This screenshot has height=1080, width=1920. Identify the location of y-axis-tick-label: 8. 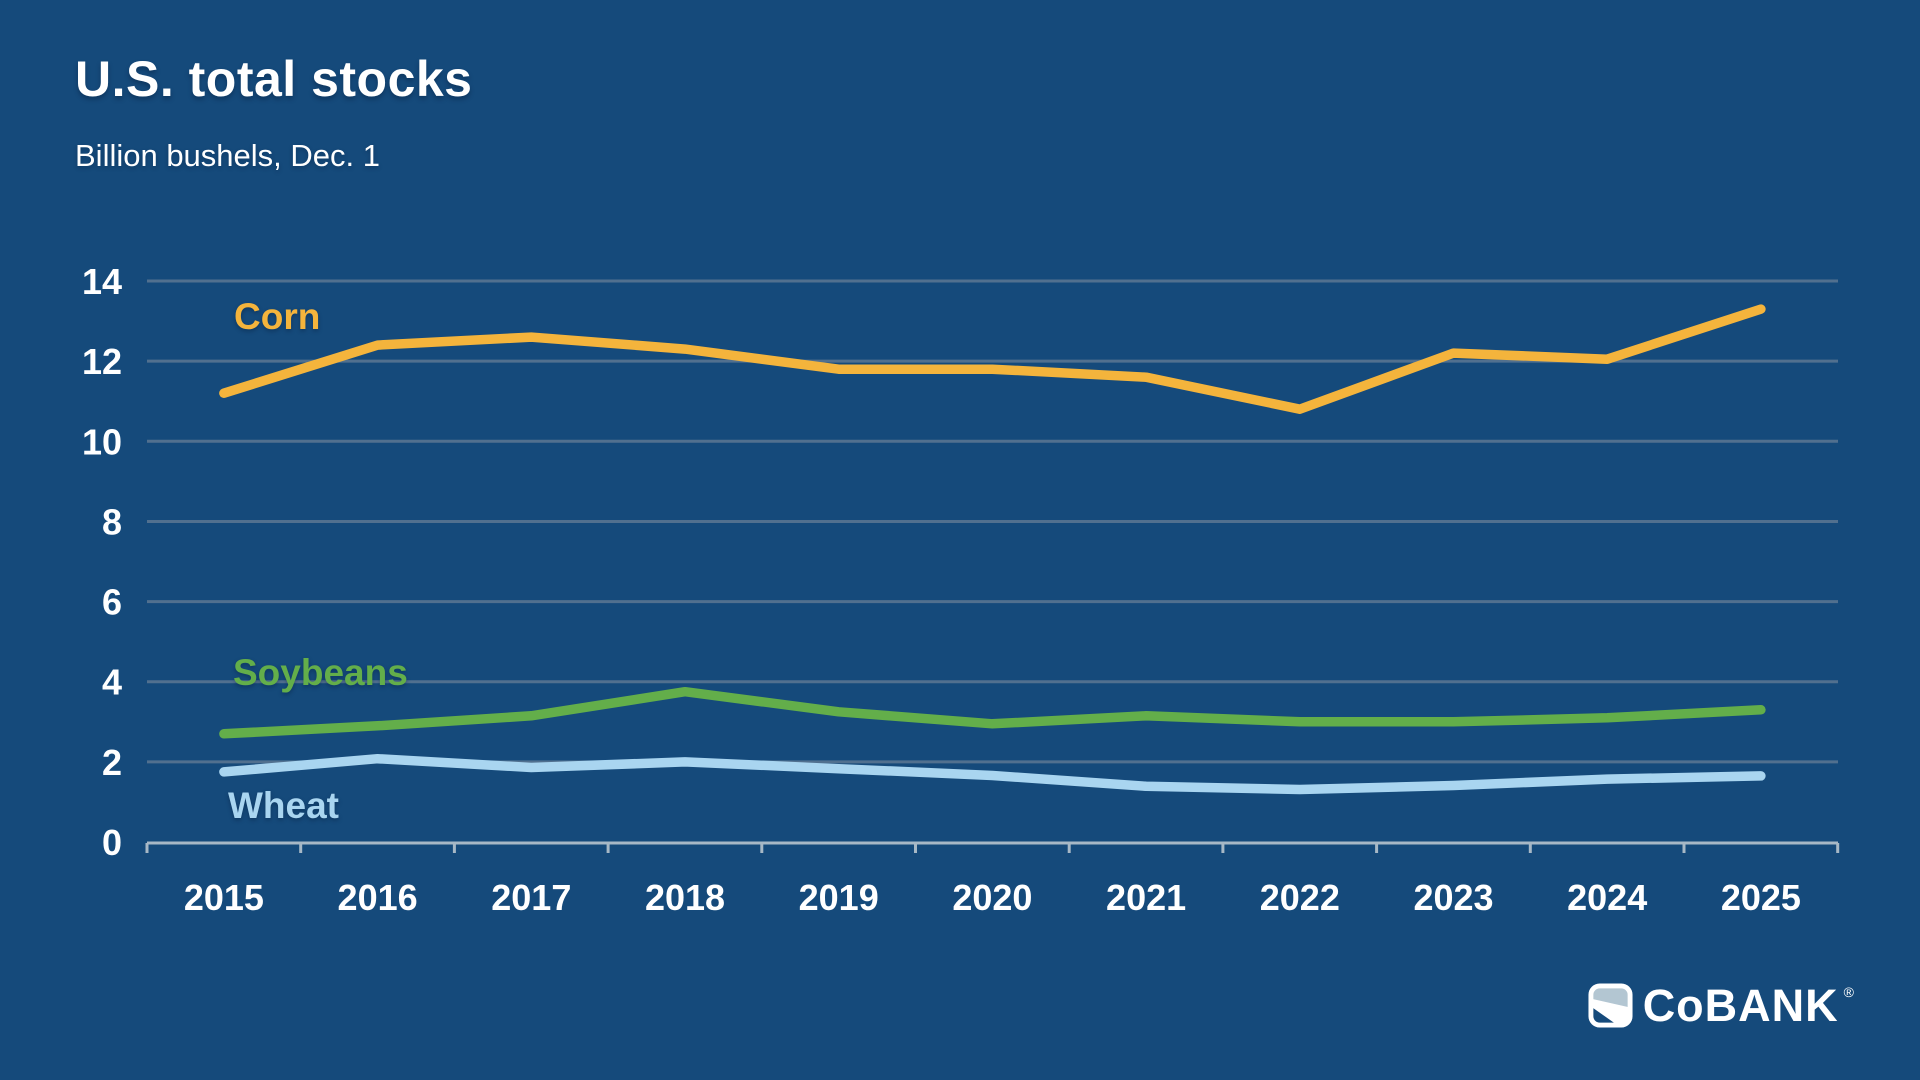
(112, 521).